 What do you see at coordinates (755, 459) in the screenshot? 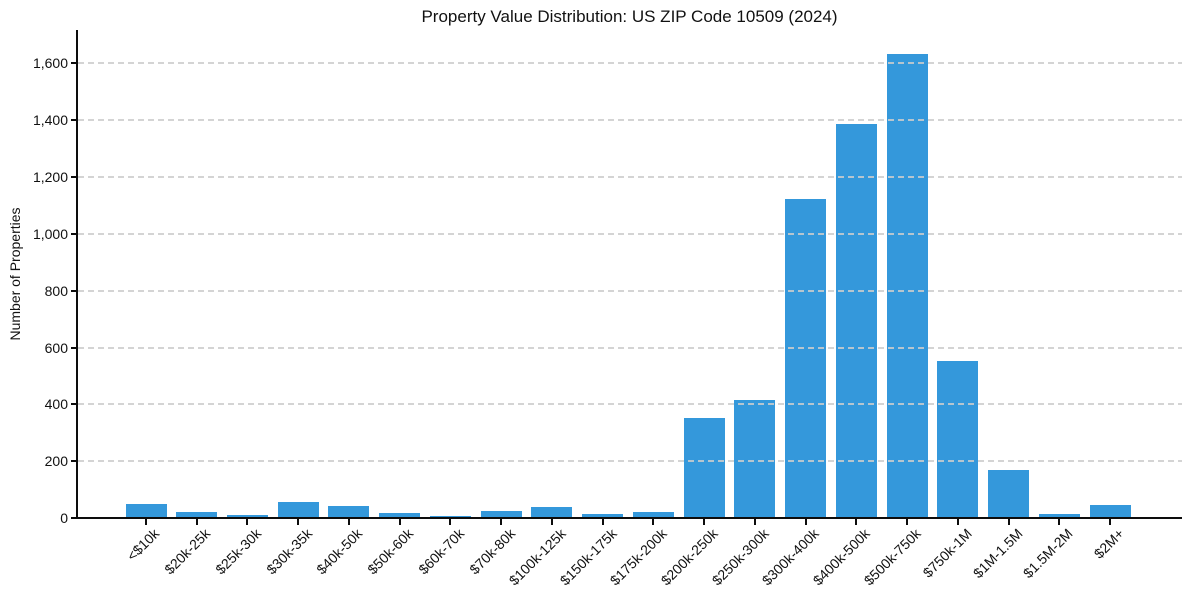
I see `bar-$250k-300k` at bounding box center [755, 459].